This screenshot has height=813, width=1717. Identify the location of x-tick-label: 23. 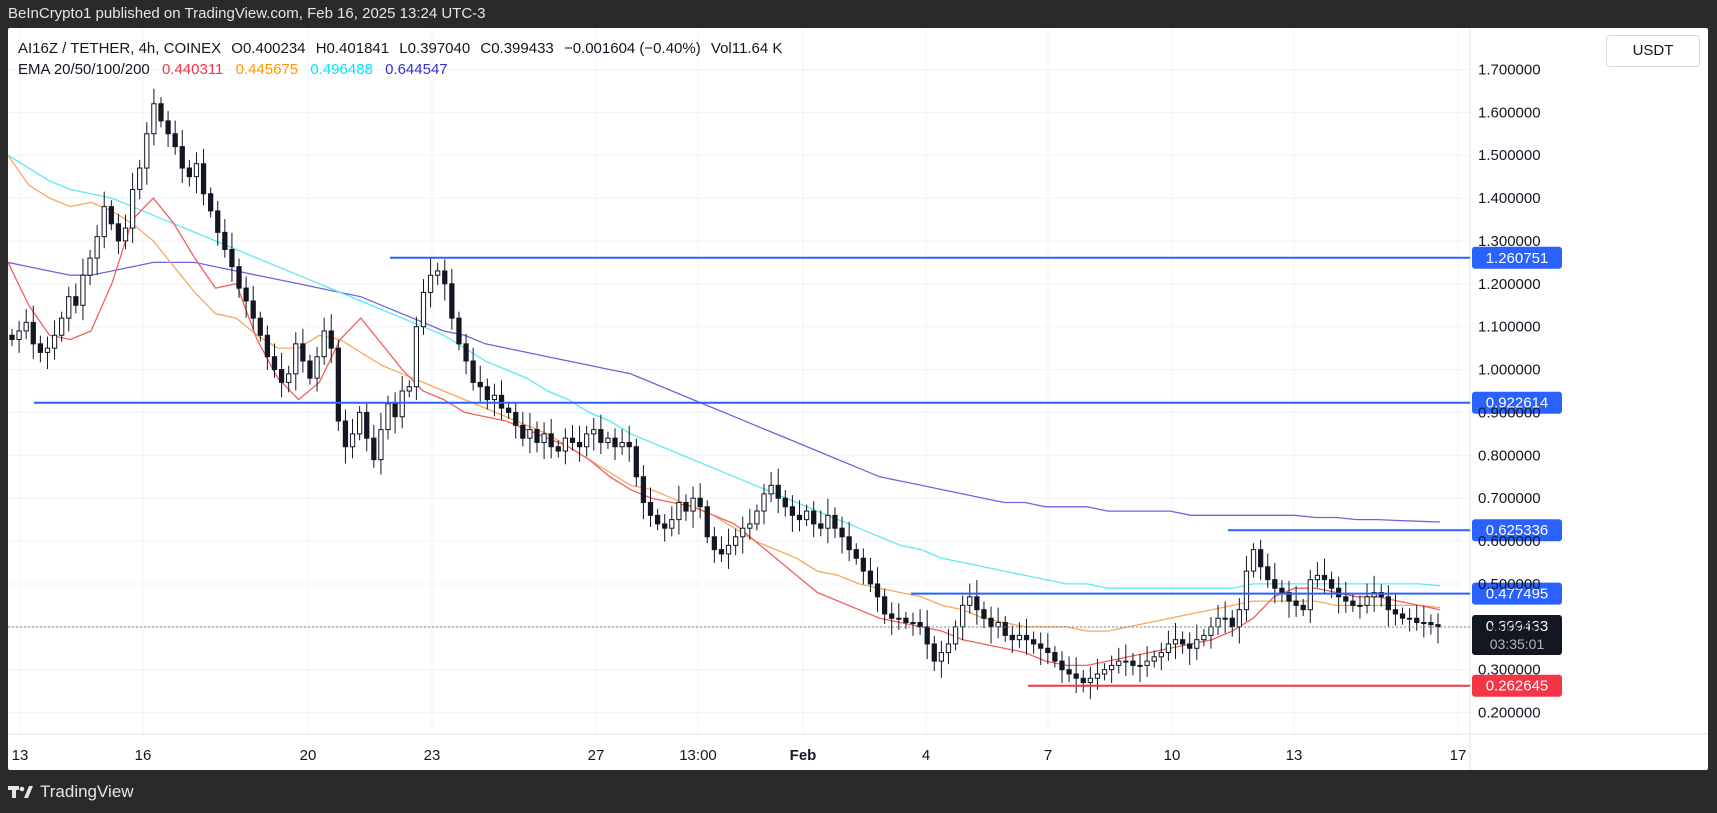
(432, 755).